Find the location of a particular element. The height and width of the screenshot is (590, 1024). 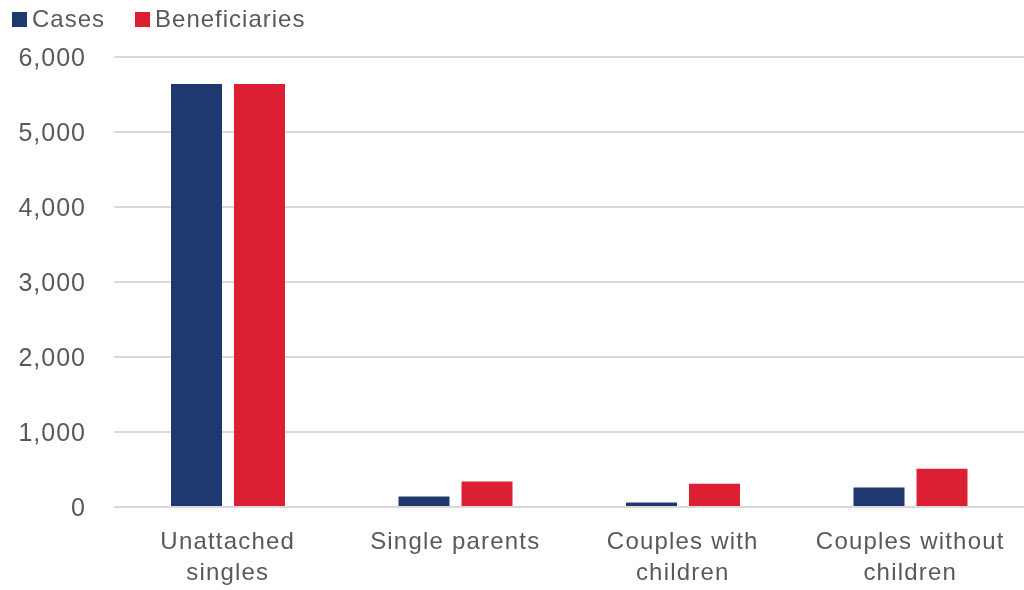

y-tick-label: 0 is located at coordinates (78, 506).